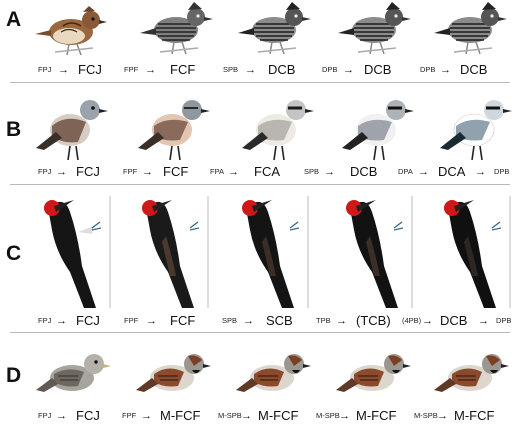 The height and width of the screenshot is (429, 520). Describe the element at coordinates (477, 252) in the screenshot. I see `woodpecker-adult-illustration` at that location.